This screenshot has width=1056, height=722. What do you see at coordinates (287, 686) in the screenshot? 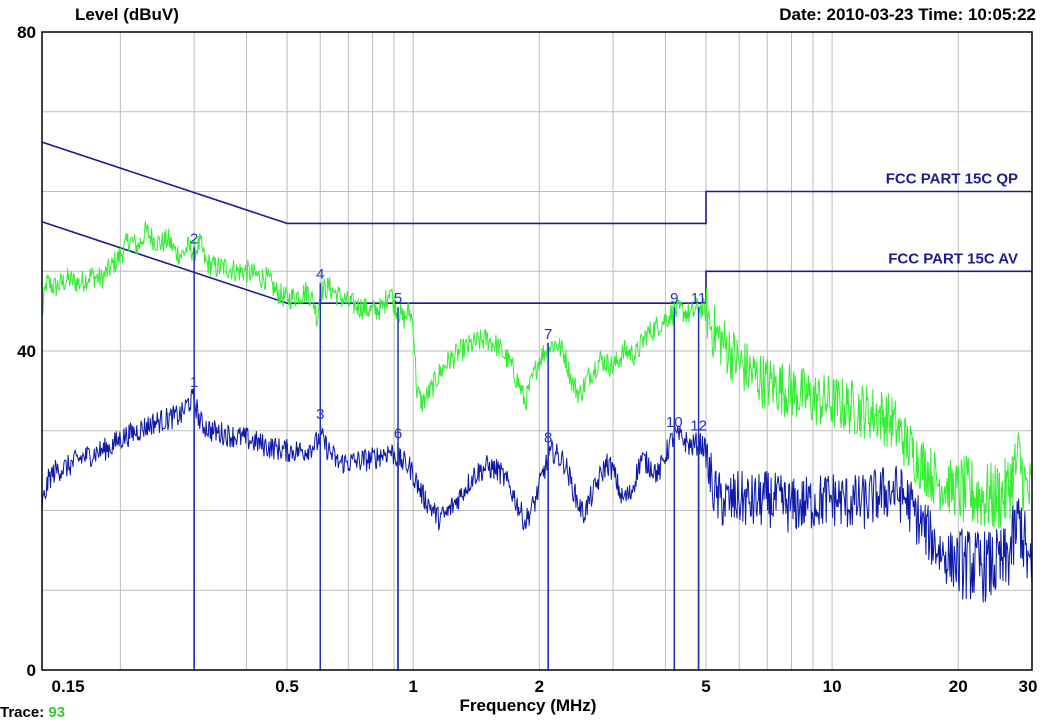
I see `x-tick-label: 0.5` at bounding box center [287, 686].